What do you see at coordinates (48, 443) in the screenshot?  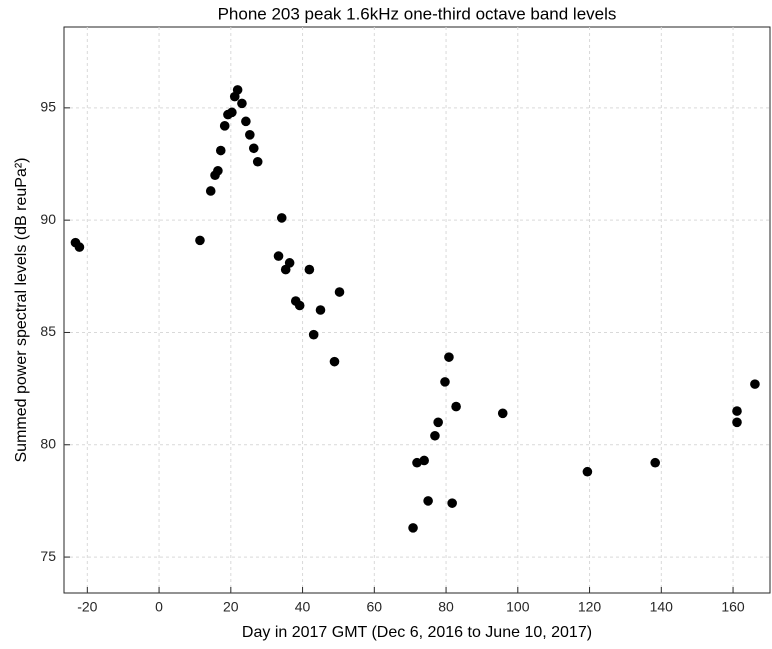 I see `y-tick-label: 80` at bounding box center [48, 443].